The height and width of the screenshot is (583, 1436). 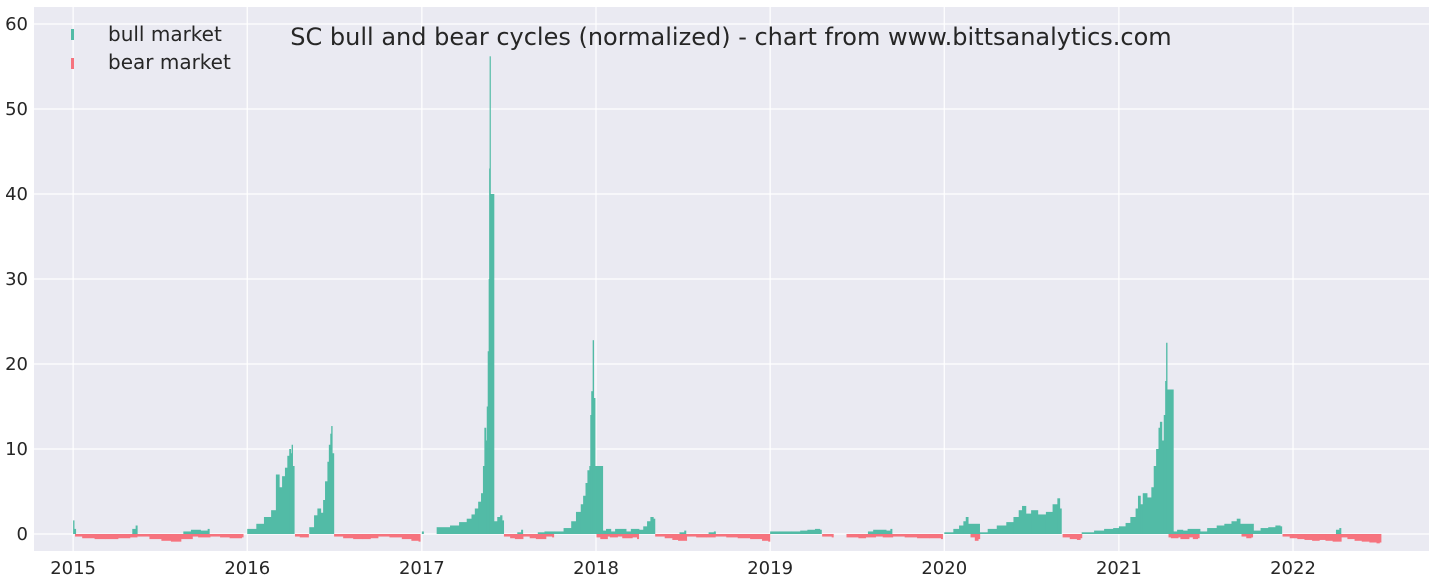 I want to click on legend: bull market bear market, so click(x=151, y=48).